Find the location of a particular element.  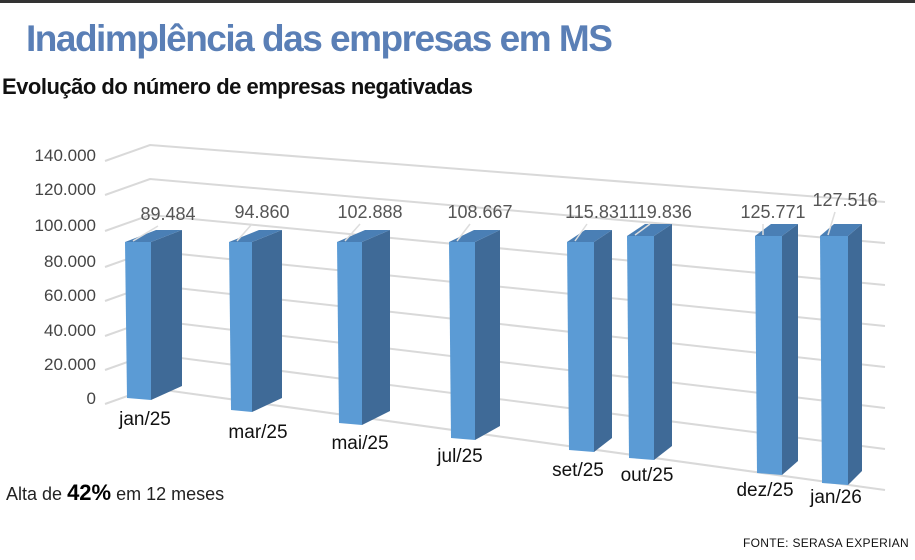

value-label: 108.667 is located at coordinates (479, 212).